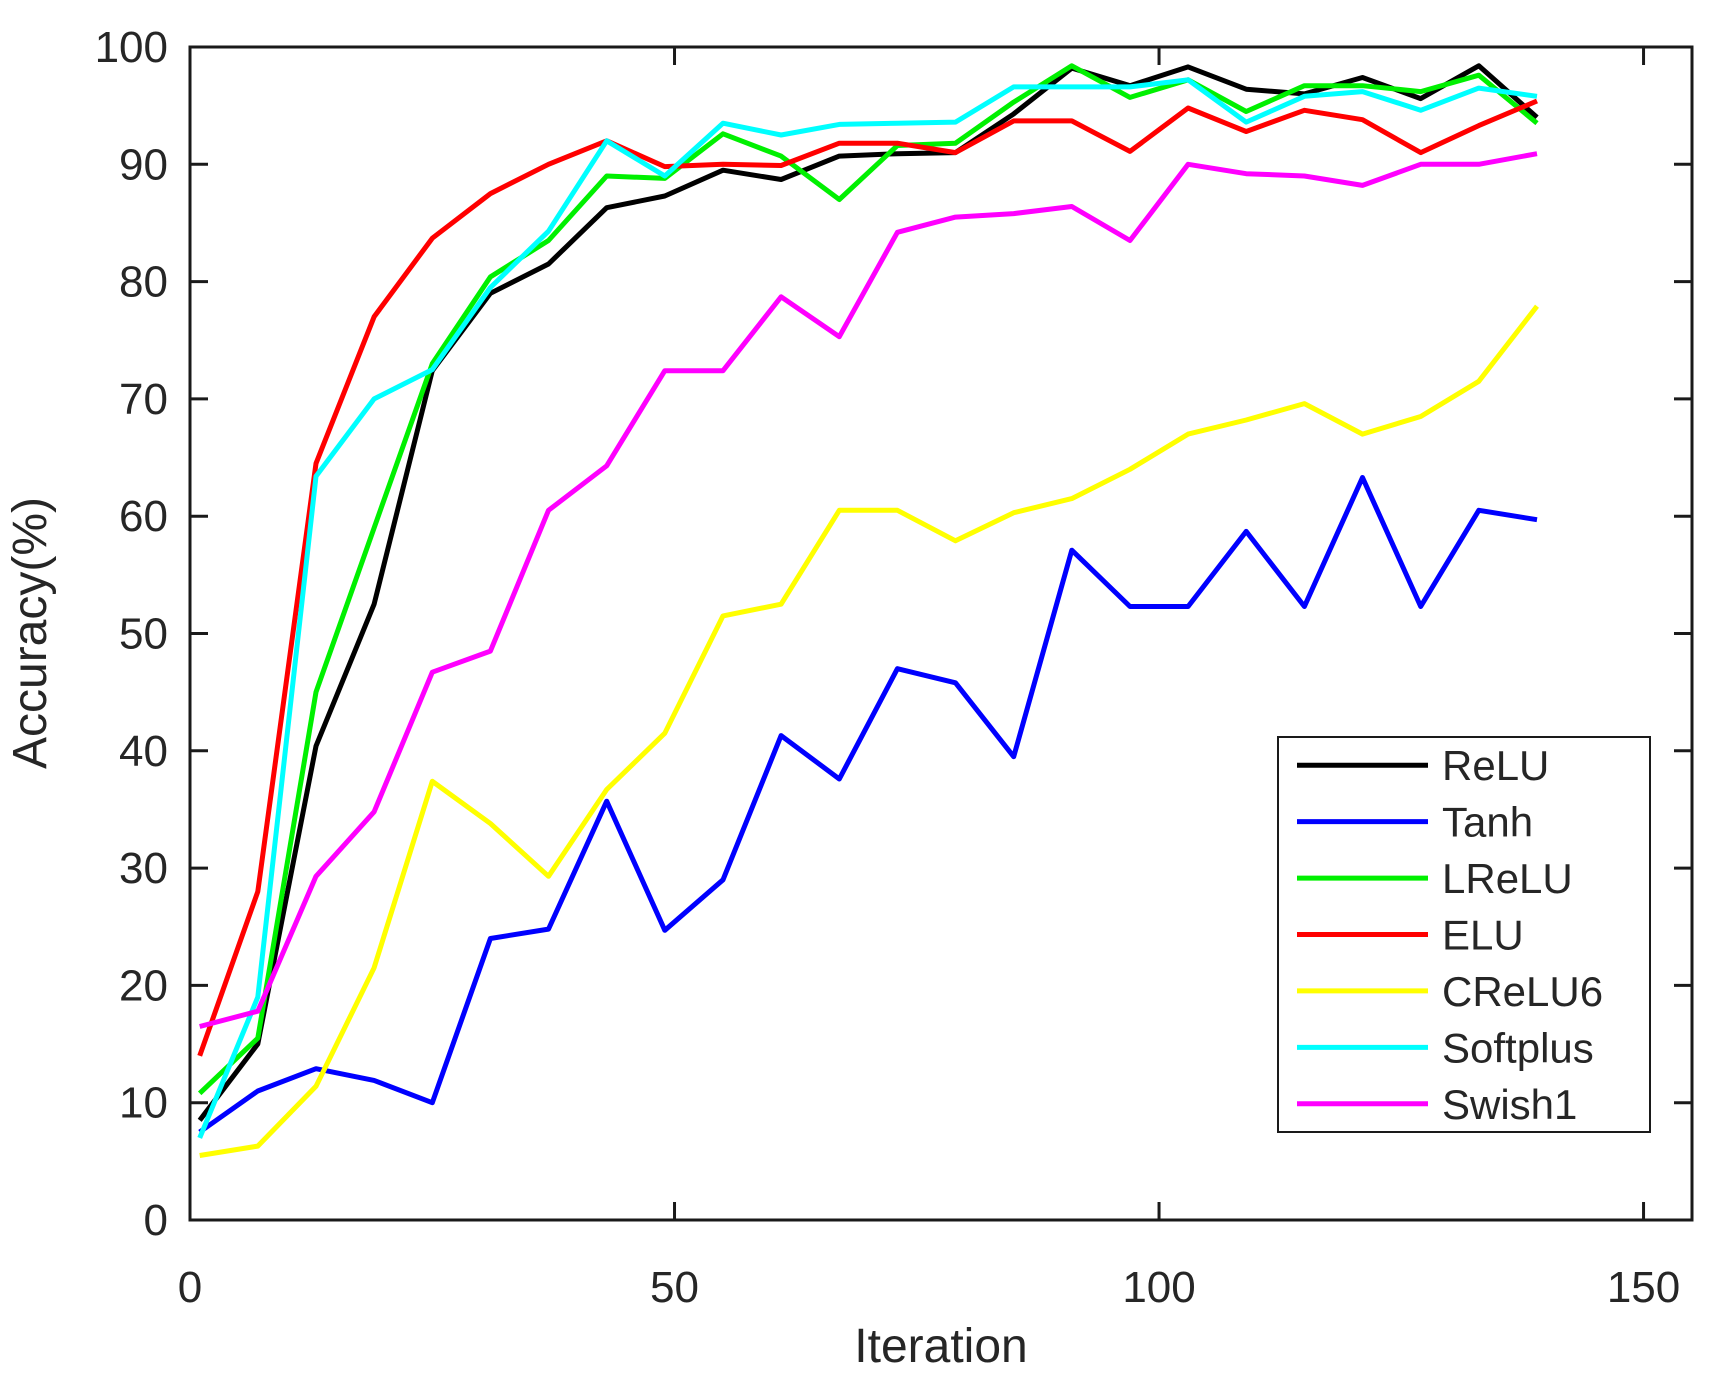 Image resolution: width=1721 pixels, height=1375 pixels. I want to click on y-tick-label: 10, so click(143, 1103).